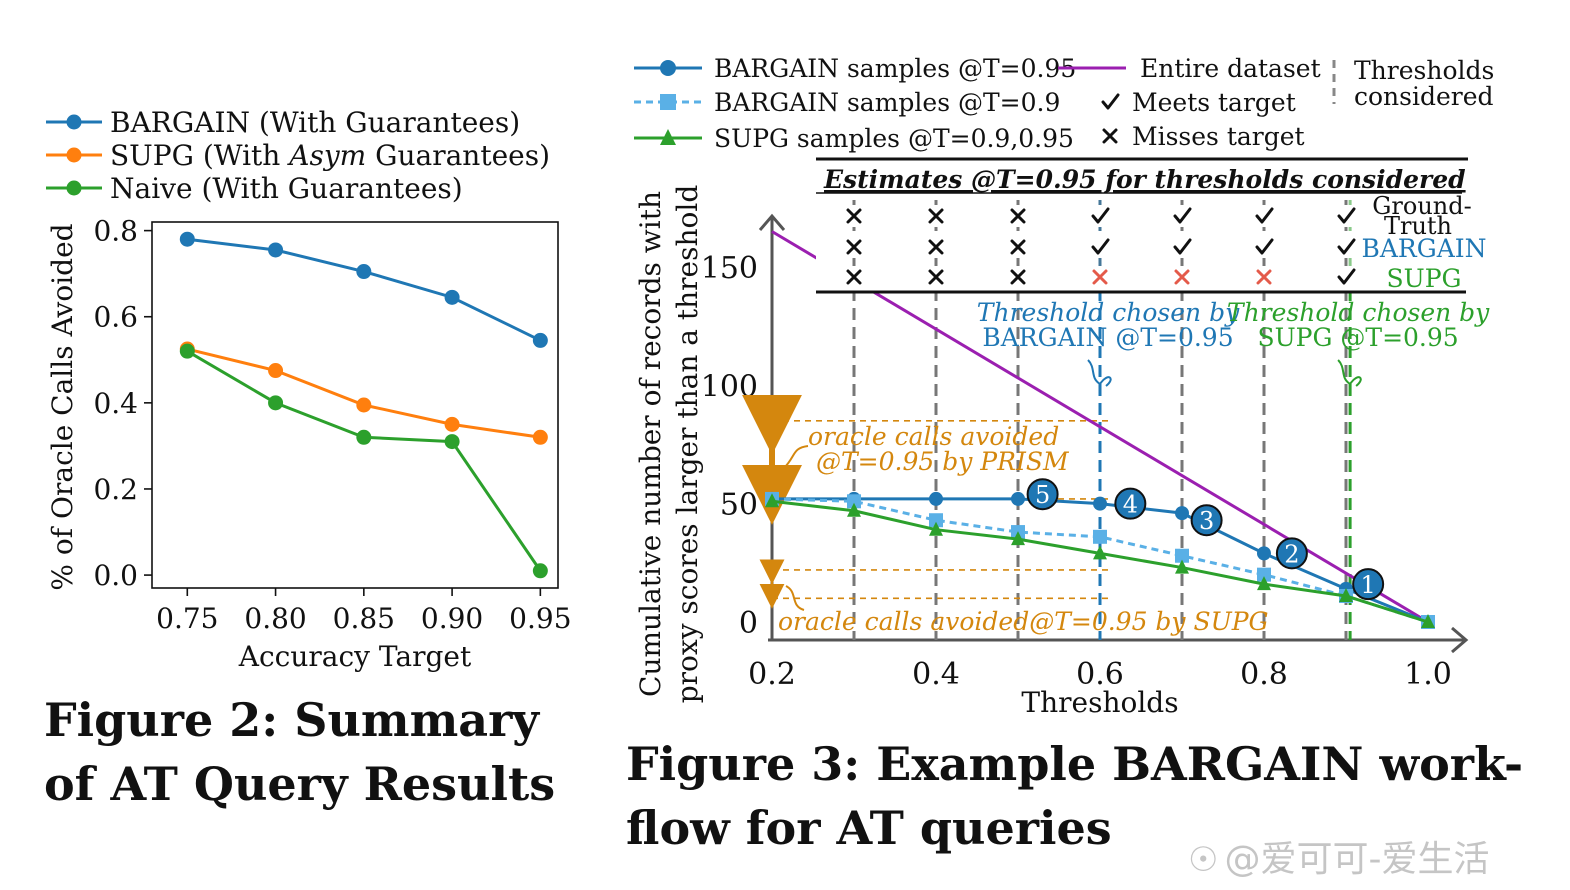  Describe the element at coordinates (364, 618) in the screenshot. I see `fig2-x-tick-label: 0.85` at that location.